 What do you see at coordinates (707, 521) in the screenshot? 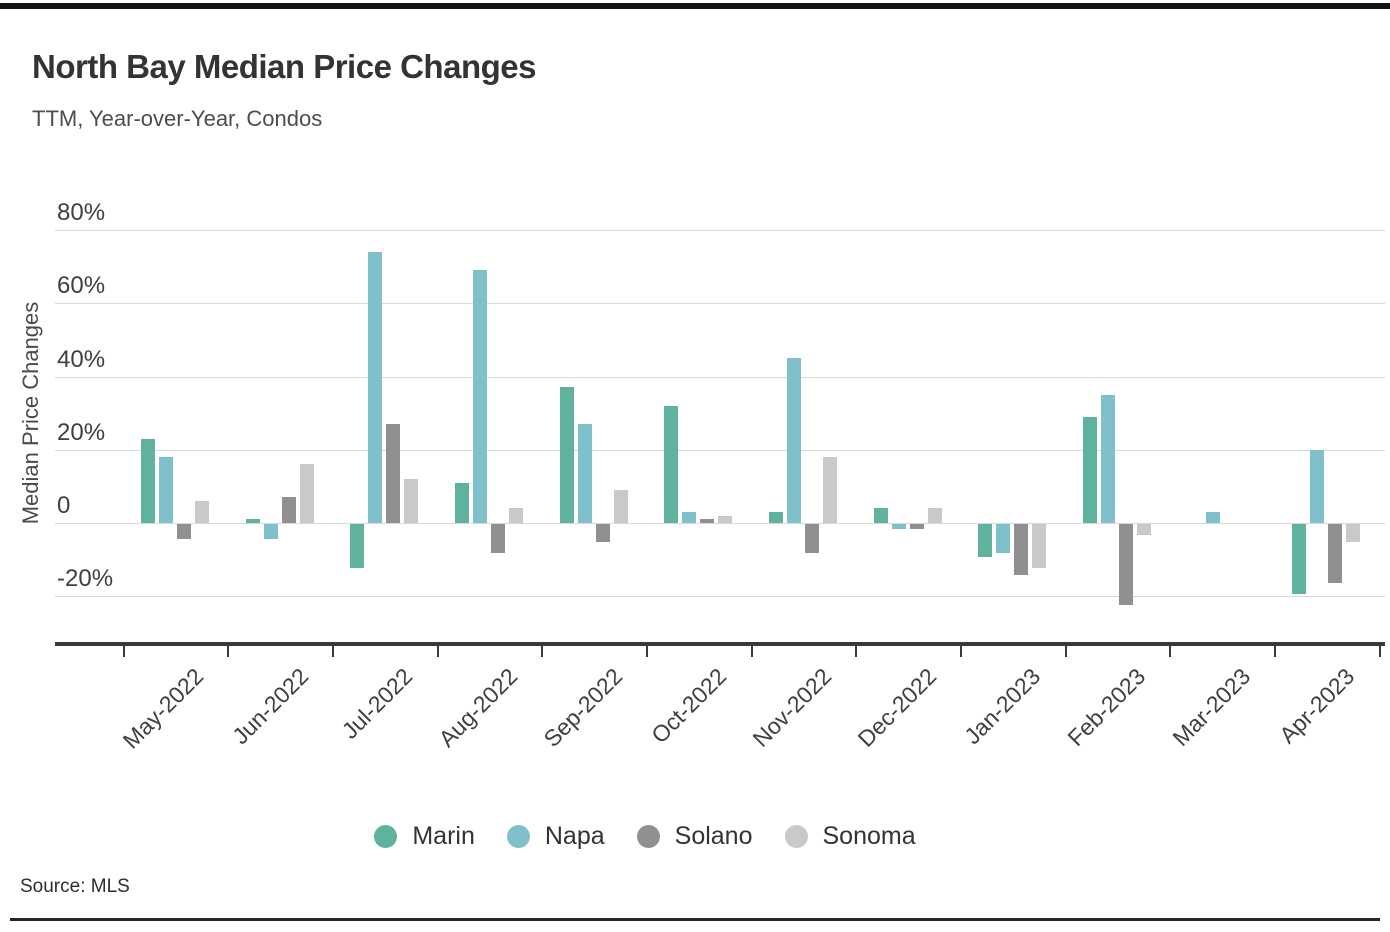
I see `bar-solano-Oct-2022` at bounding box center [707, 521].